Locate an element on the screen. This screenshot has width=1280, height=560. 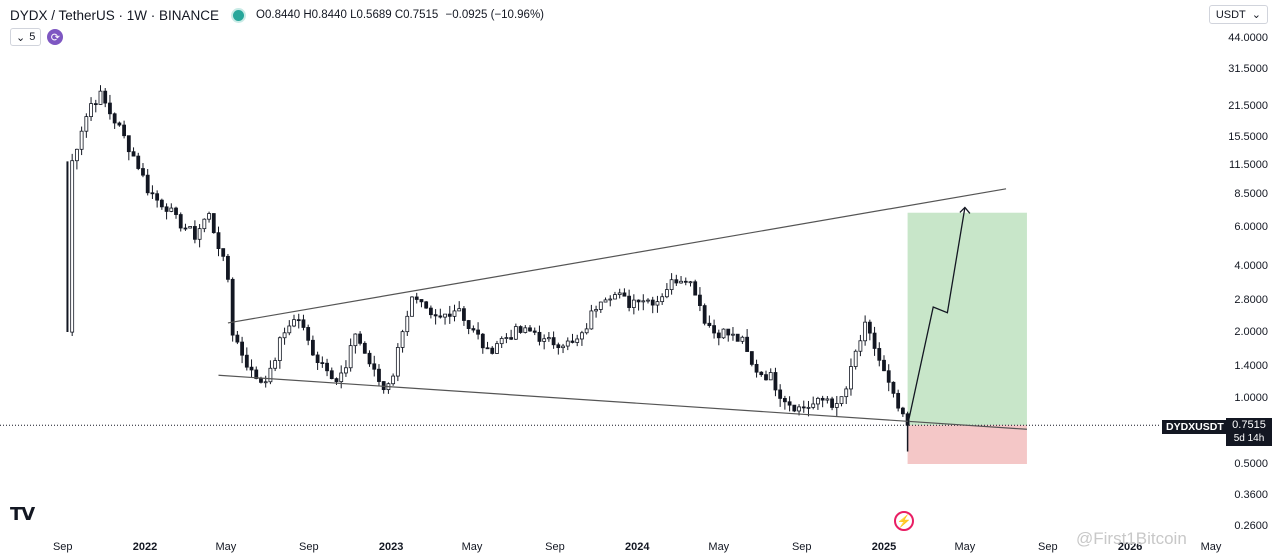
market-status-icon is located at coordinates (239, 15).